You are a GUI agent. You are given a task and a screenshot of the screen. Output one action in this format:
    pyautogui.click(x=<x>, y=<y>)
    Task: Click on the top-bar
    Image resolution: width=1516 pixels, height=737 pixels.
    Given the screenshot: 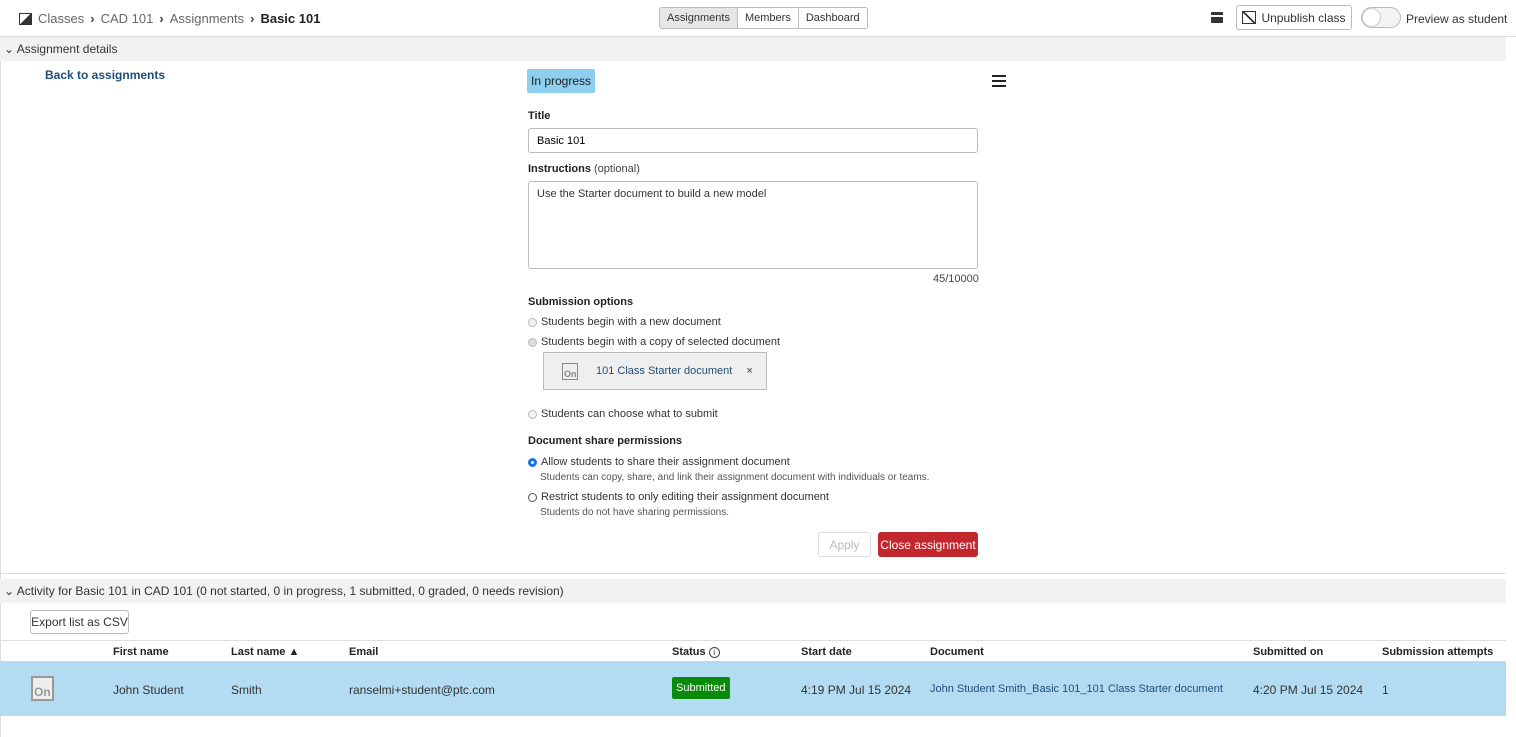 What is the action you would take?
    pyautogui.click(x=758, y=18)
    